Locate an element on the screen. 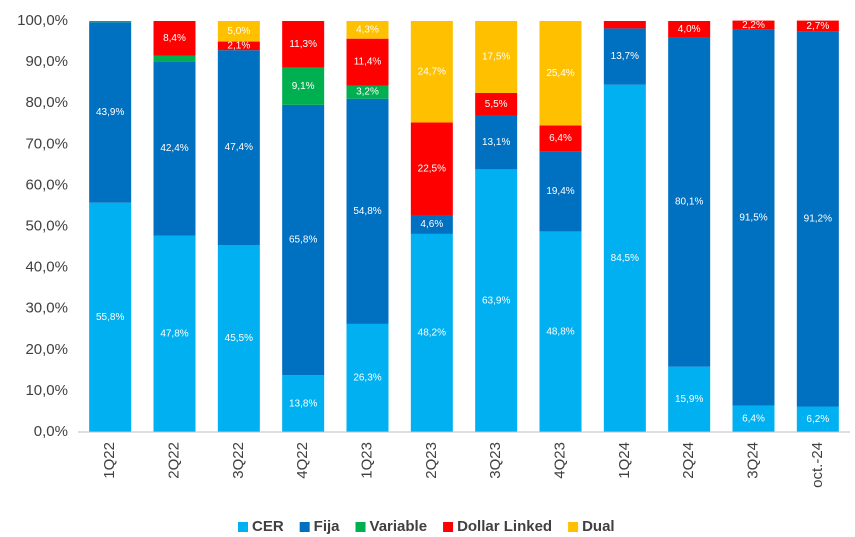 The height and width of the screenshot is (537, 855). data-label: 13,8% is located at coordinates (303, 403).